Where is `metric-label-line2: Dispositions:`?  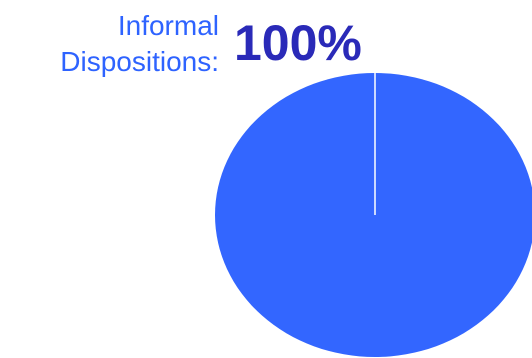 metric-label-line2: Dispositions: is located at coordinates (139, 61).